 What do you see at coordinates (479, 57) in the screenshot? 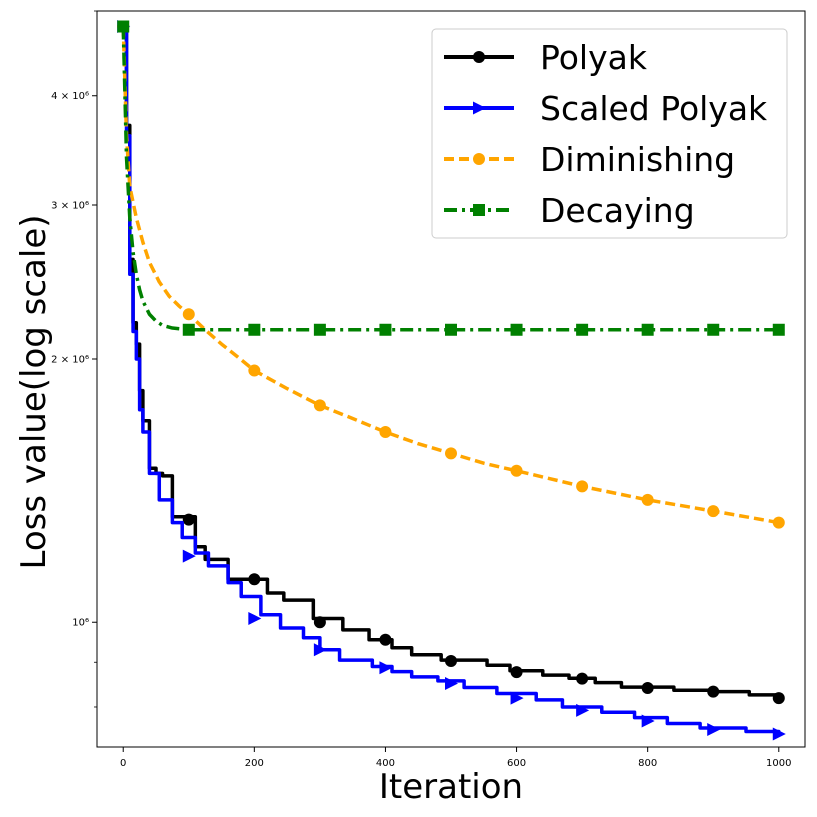
I see `legend-marker-polyak` at bounding box center [479, 57].